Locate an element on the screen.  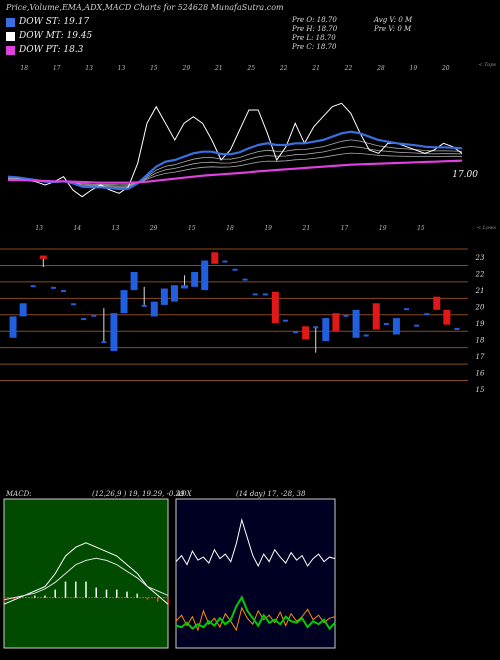
legend-label: DOW ST: 19.17 is located at coordinates (54, 22).